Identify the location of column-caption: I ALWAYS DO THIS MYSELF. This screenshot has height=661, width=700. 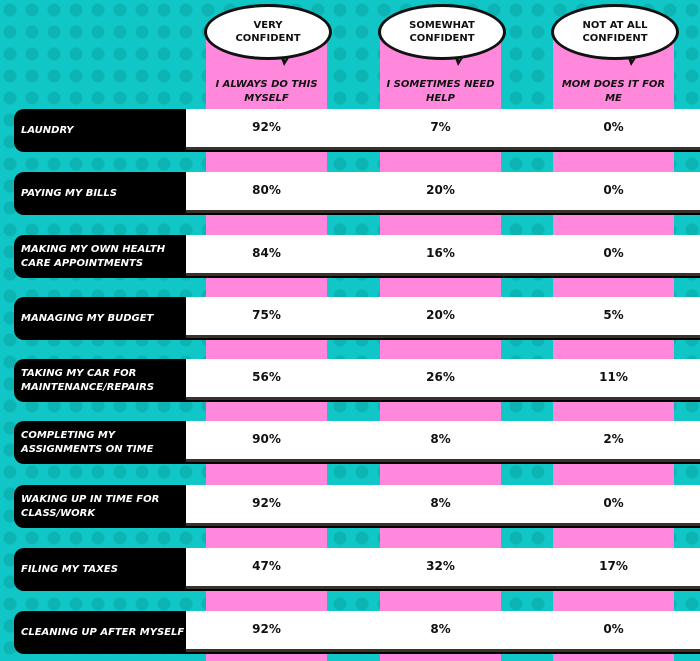
(266, 91).